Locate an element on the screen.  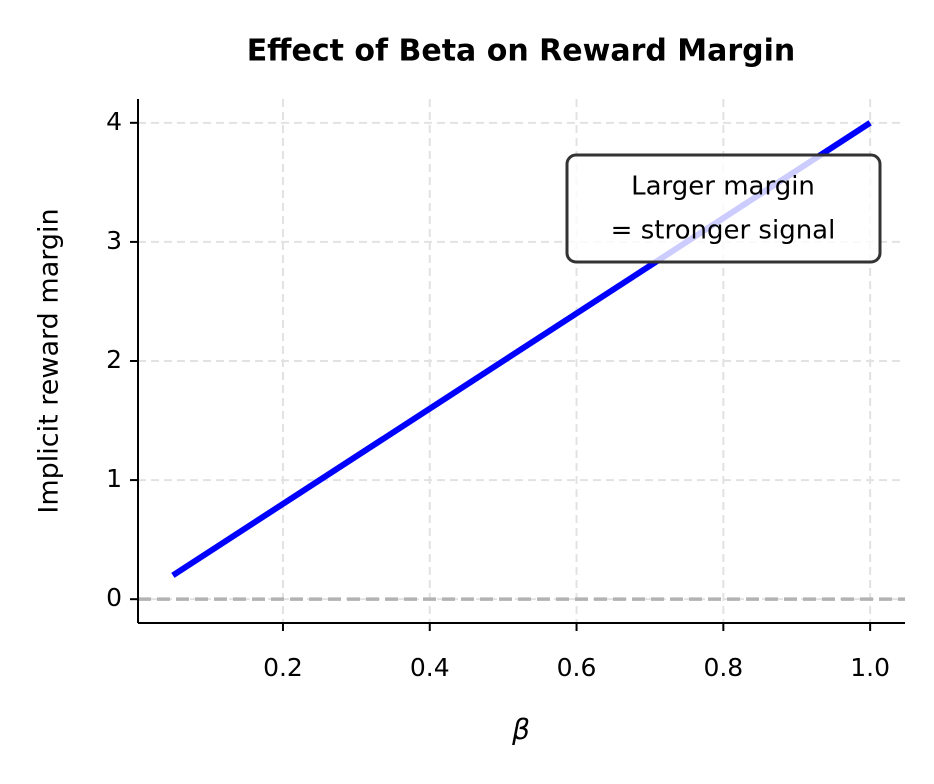
annotation-box is located at coordinates (723, 208).